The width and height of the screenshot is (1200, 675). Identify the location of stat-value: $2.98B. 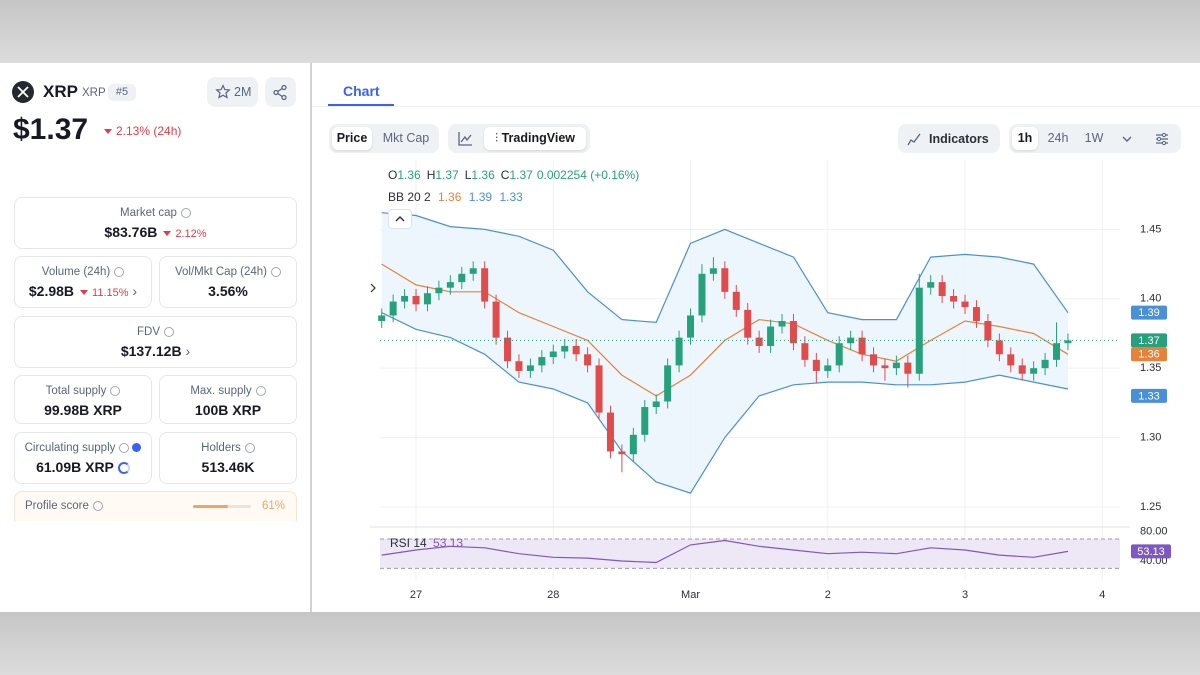
(51, 291).